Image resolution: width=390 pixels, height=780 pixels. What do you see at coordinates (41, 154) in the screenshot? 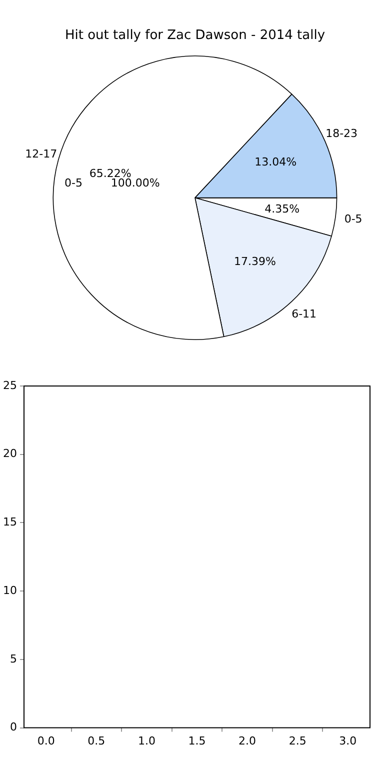
I see `slice-label: 12-17` at bounding box center [41, 154].